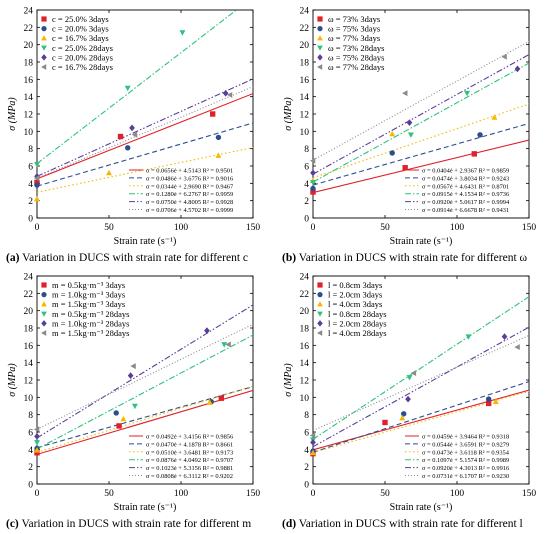 This screenshot has height=534, width=550. What do you see at coordinates (305, 278) in the screenshot?
I see `y-tick-label-d: 24` at bounding box center [305, 278].